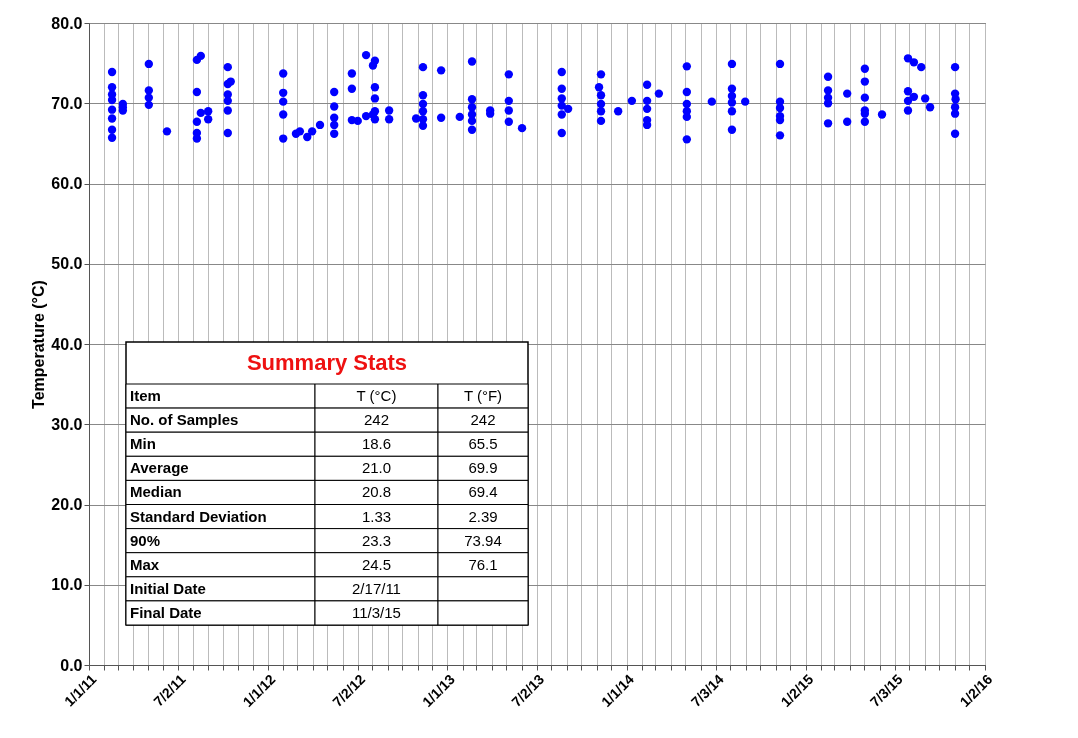 The image size is (1078, 738). I want to click on annotation: Standard Deviation, so click(198, 516).